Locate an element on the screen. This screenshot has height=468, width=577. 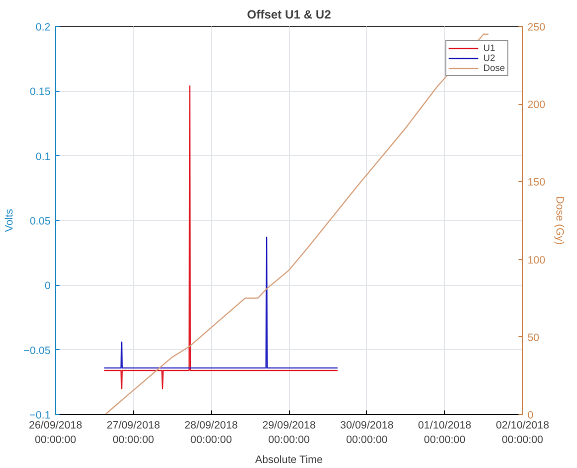
y2-tick-label: 150 is located at coordinates (537, 182).